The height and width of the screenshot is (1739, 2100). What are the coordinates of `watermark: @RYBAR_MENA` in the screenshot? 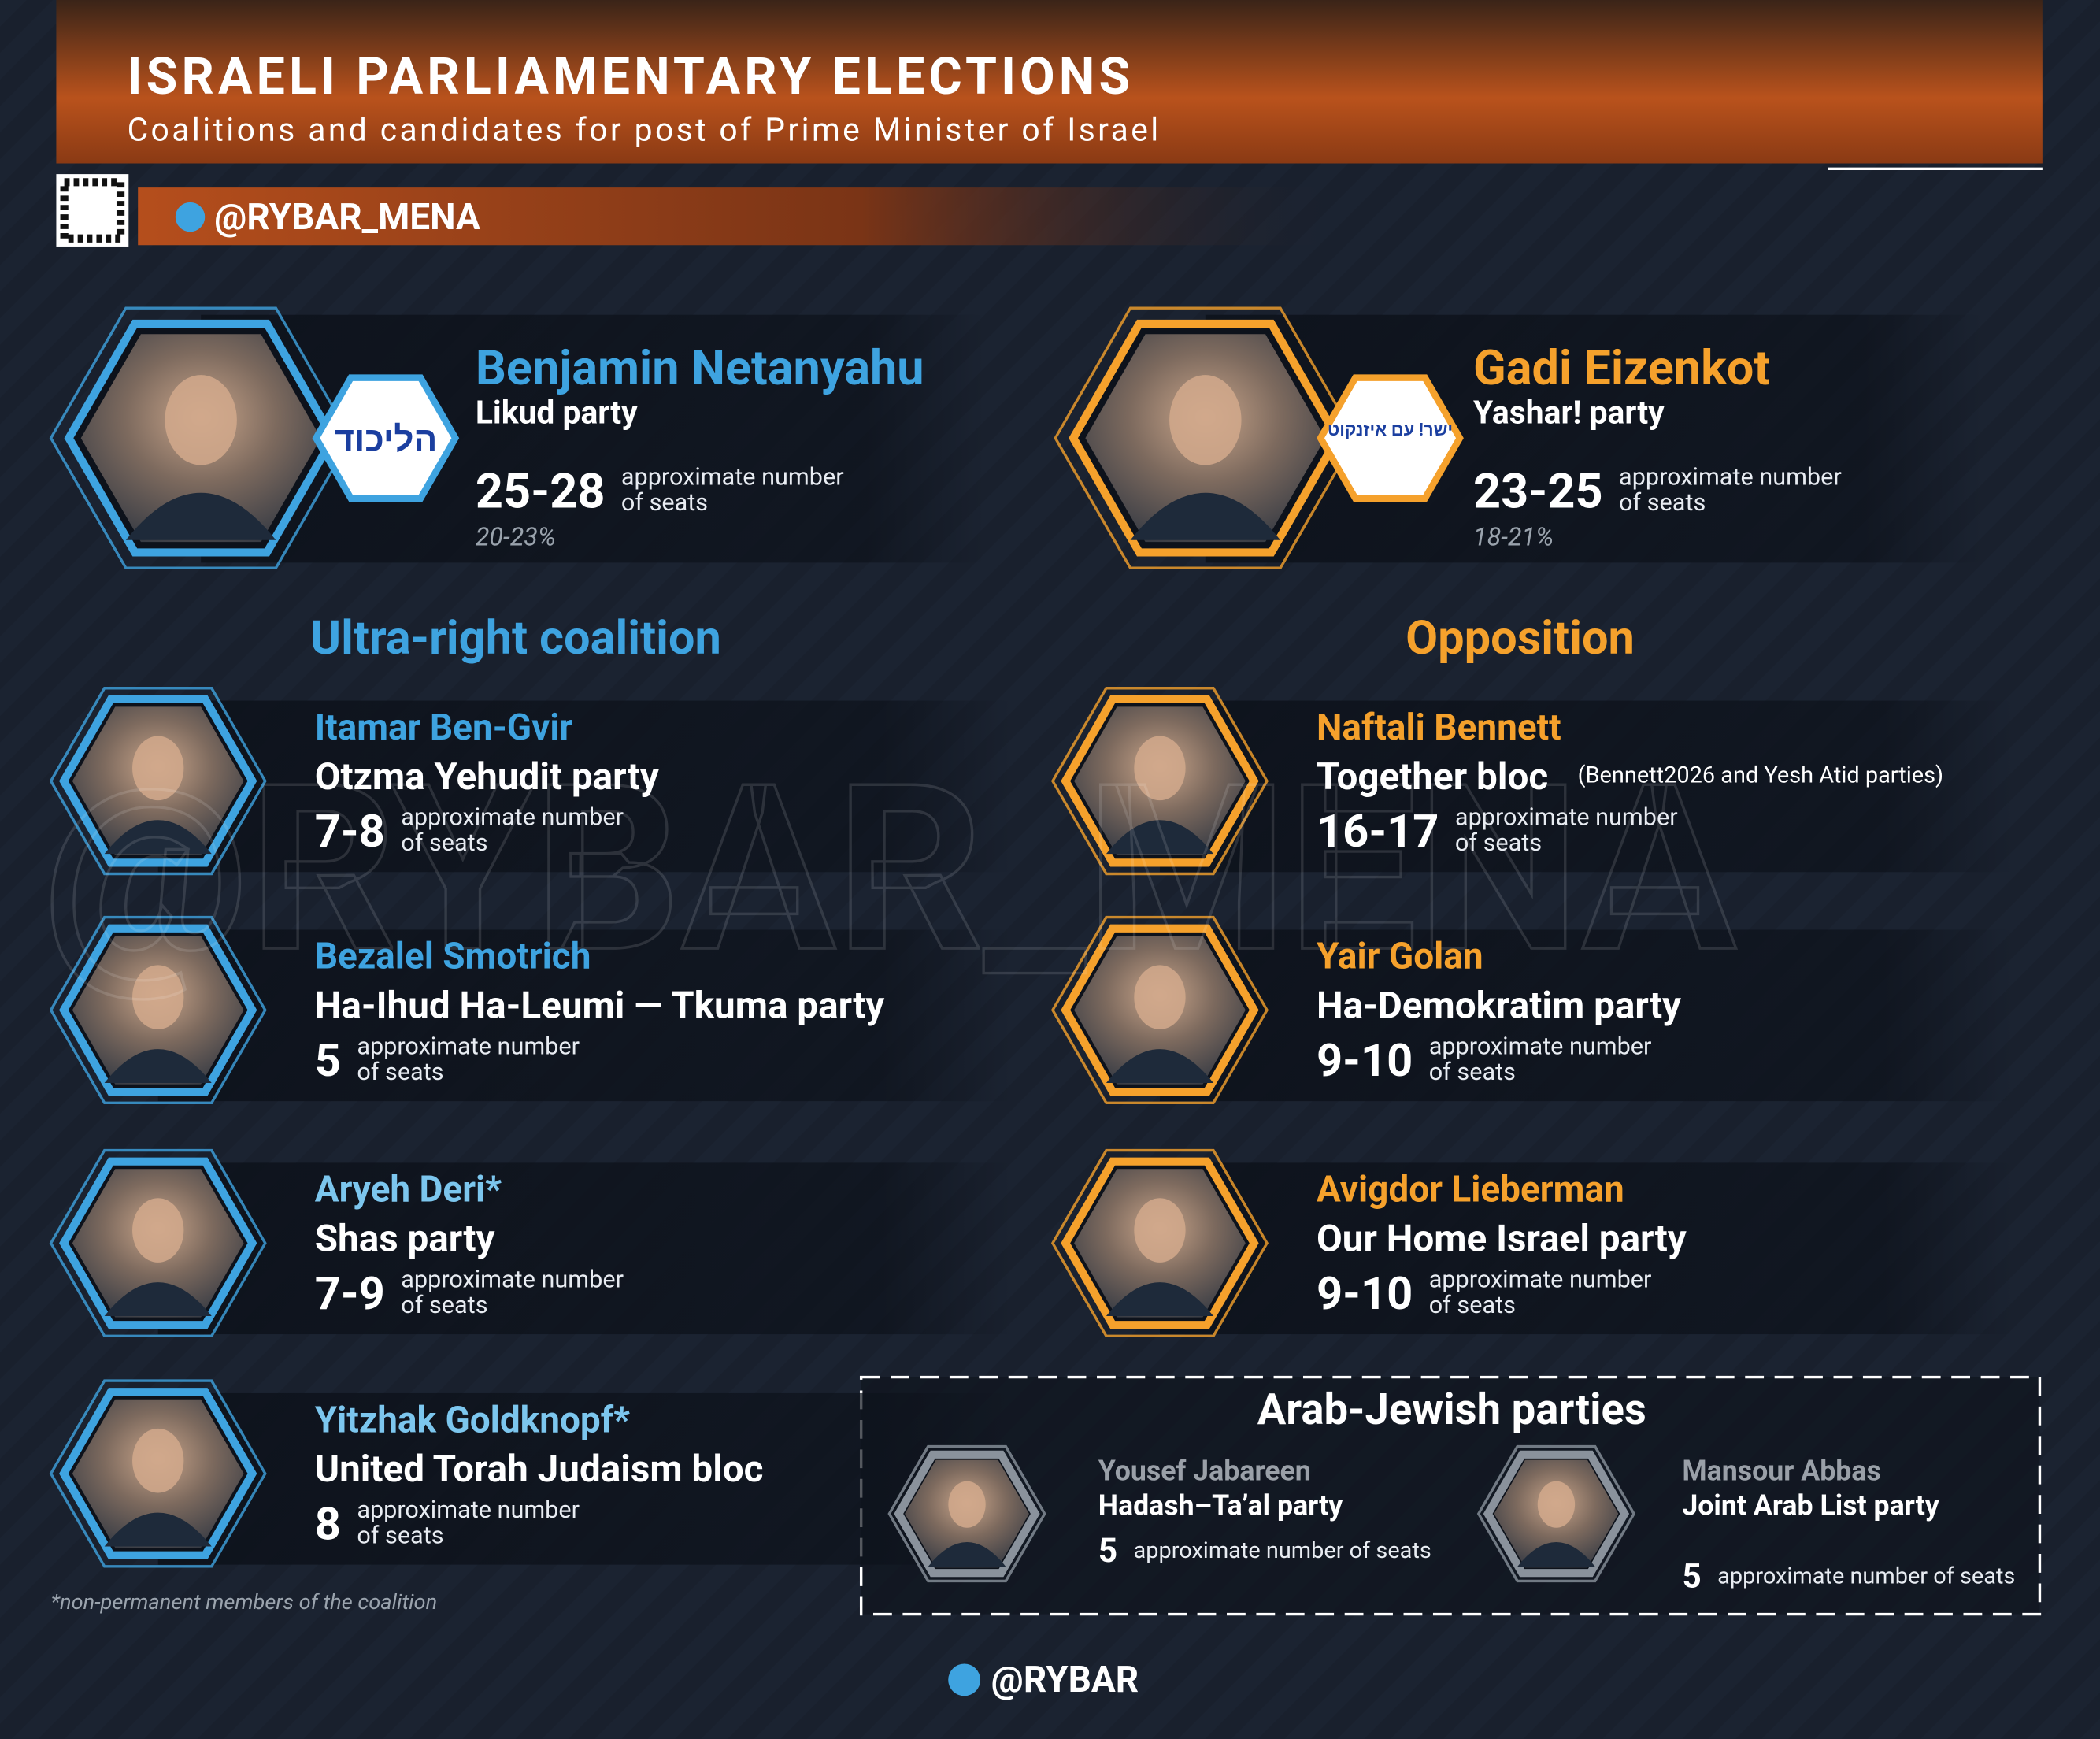 It's located at (890, 869).